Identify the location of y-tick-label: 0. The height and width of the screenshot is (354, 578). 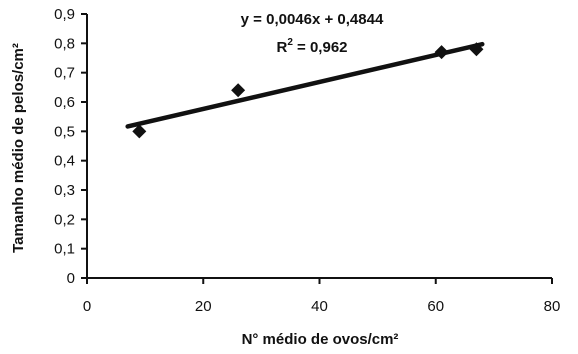
(71, 278).